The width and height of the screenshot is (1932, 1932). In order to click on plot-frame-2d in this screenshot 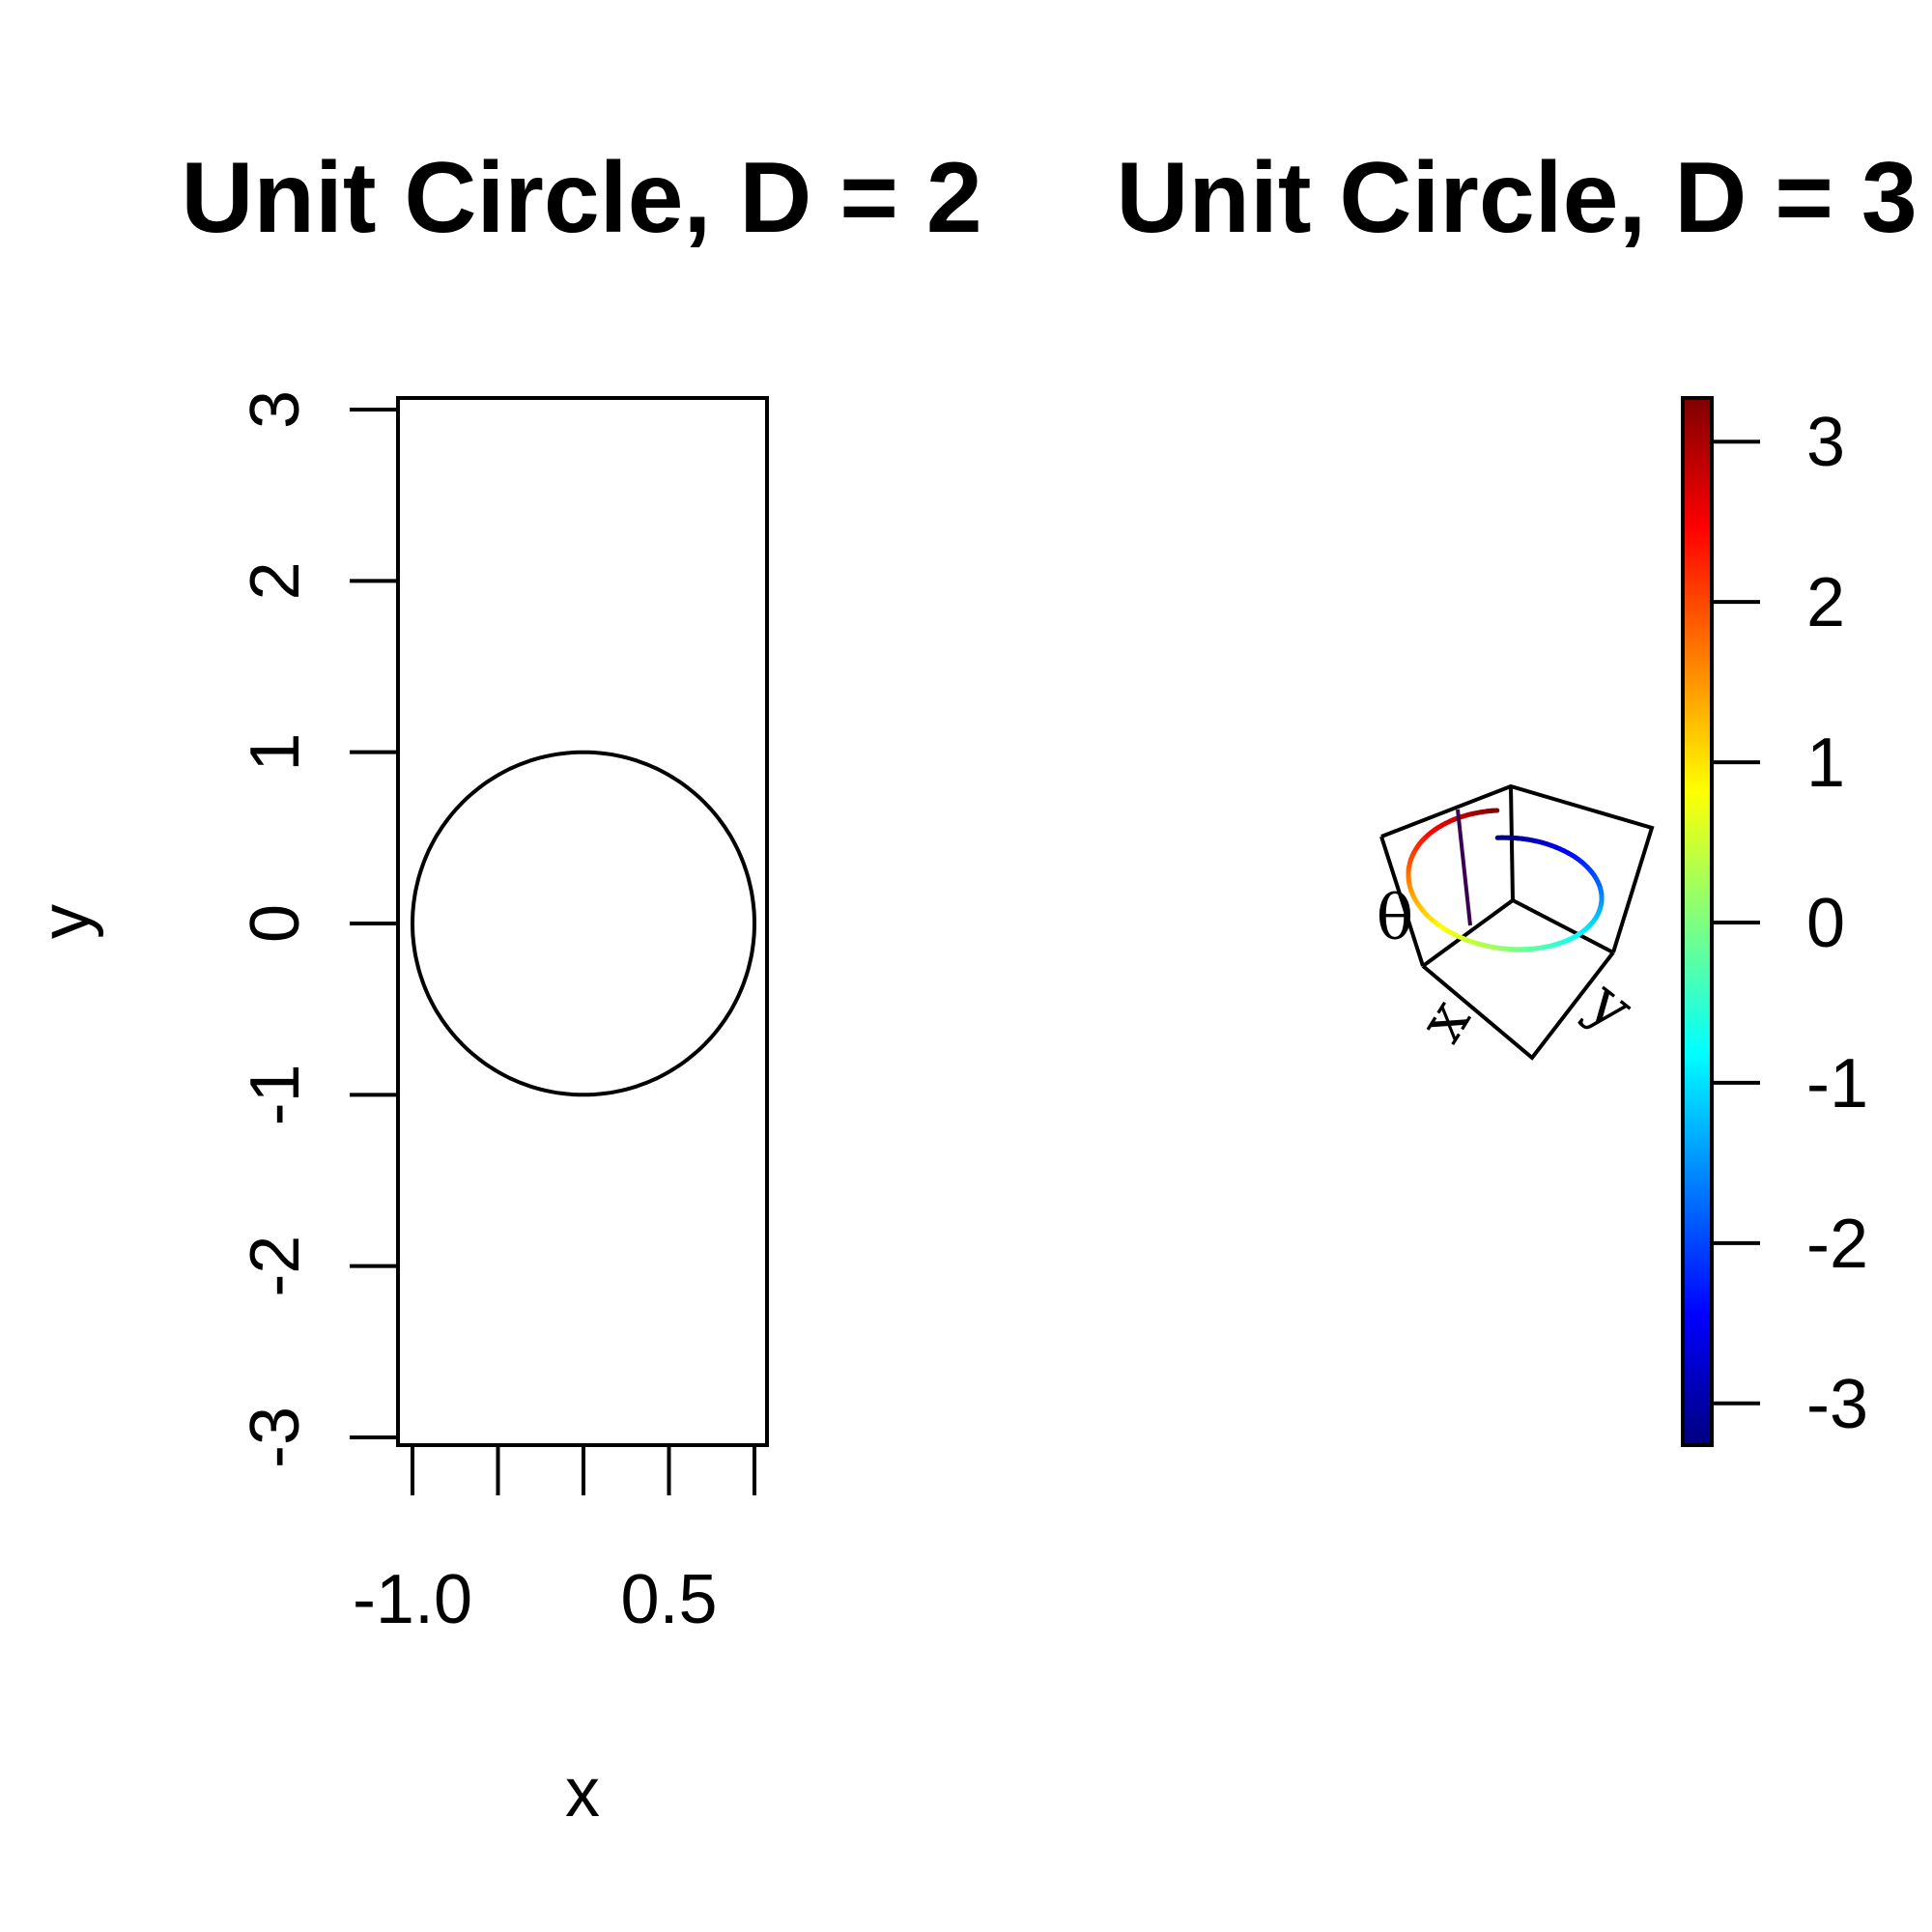, I will do `click(582, 921)`.